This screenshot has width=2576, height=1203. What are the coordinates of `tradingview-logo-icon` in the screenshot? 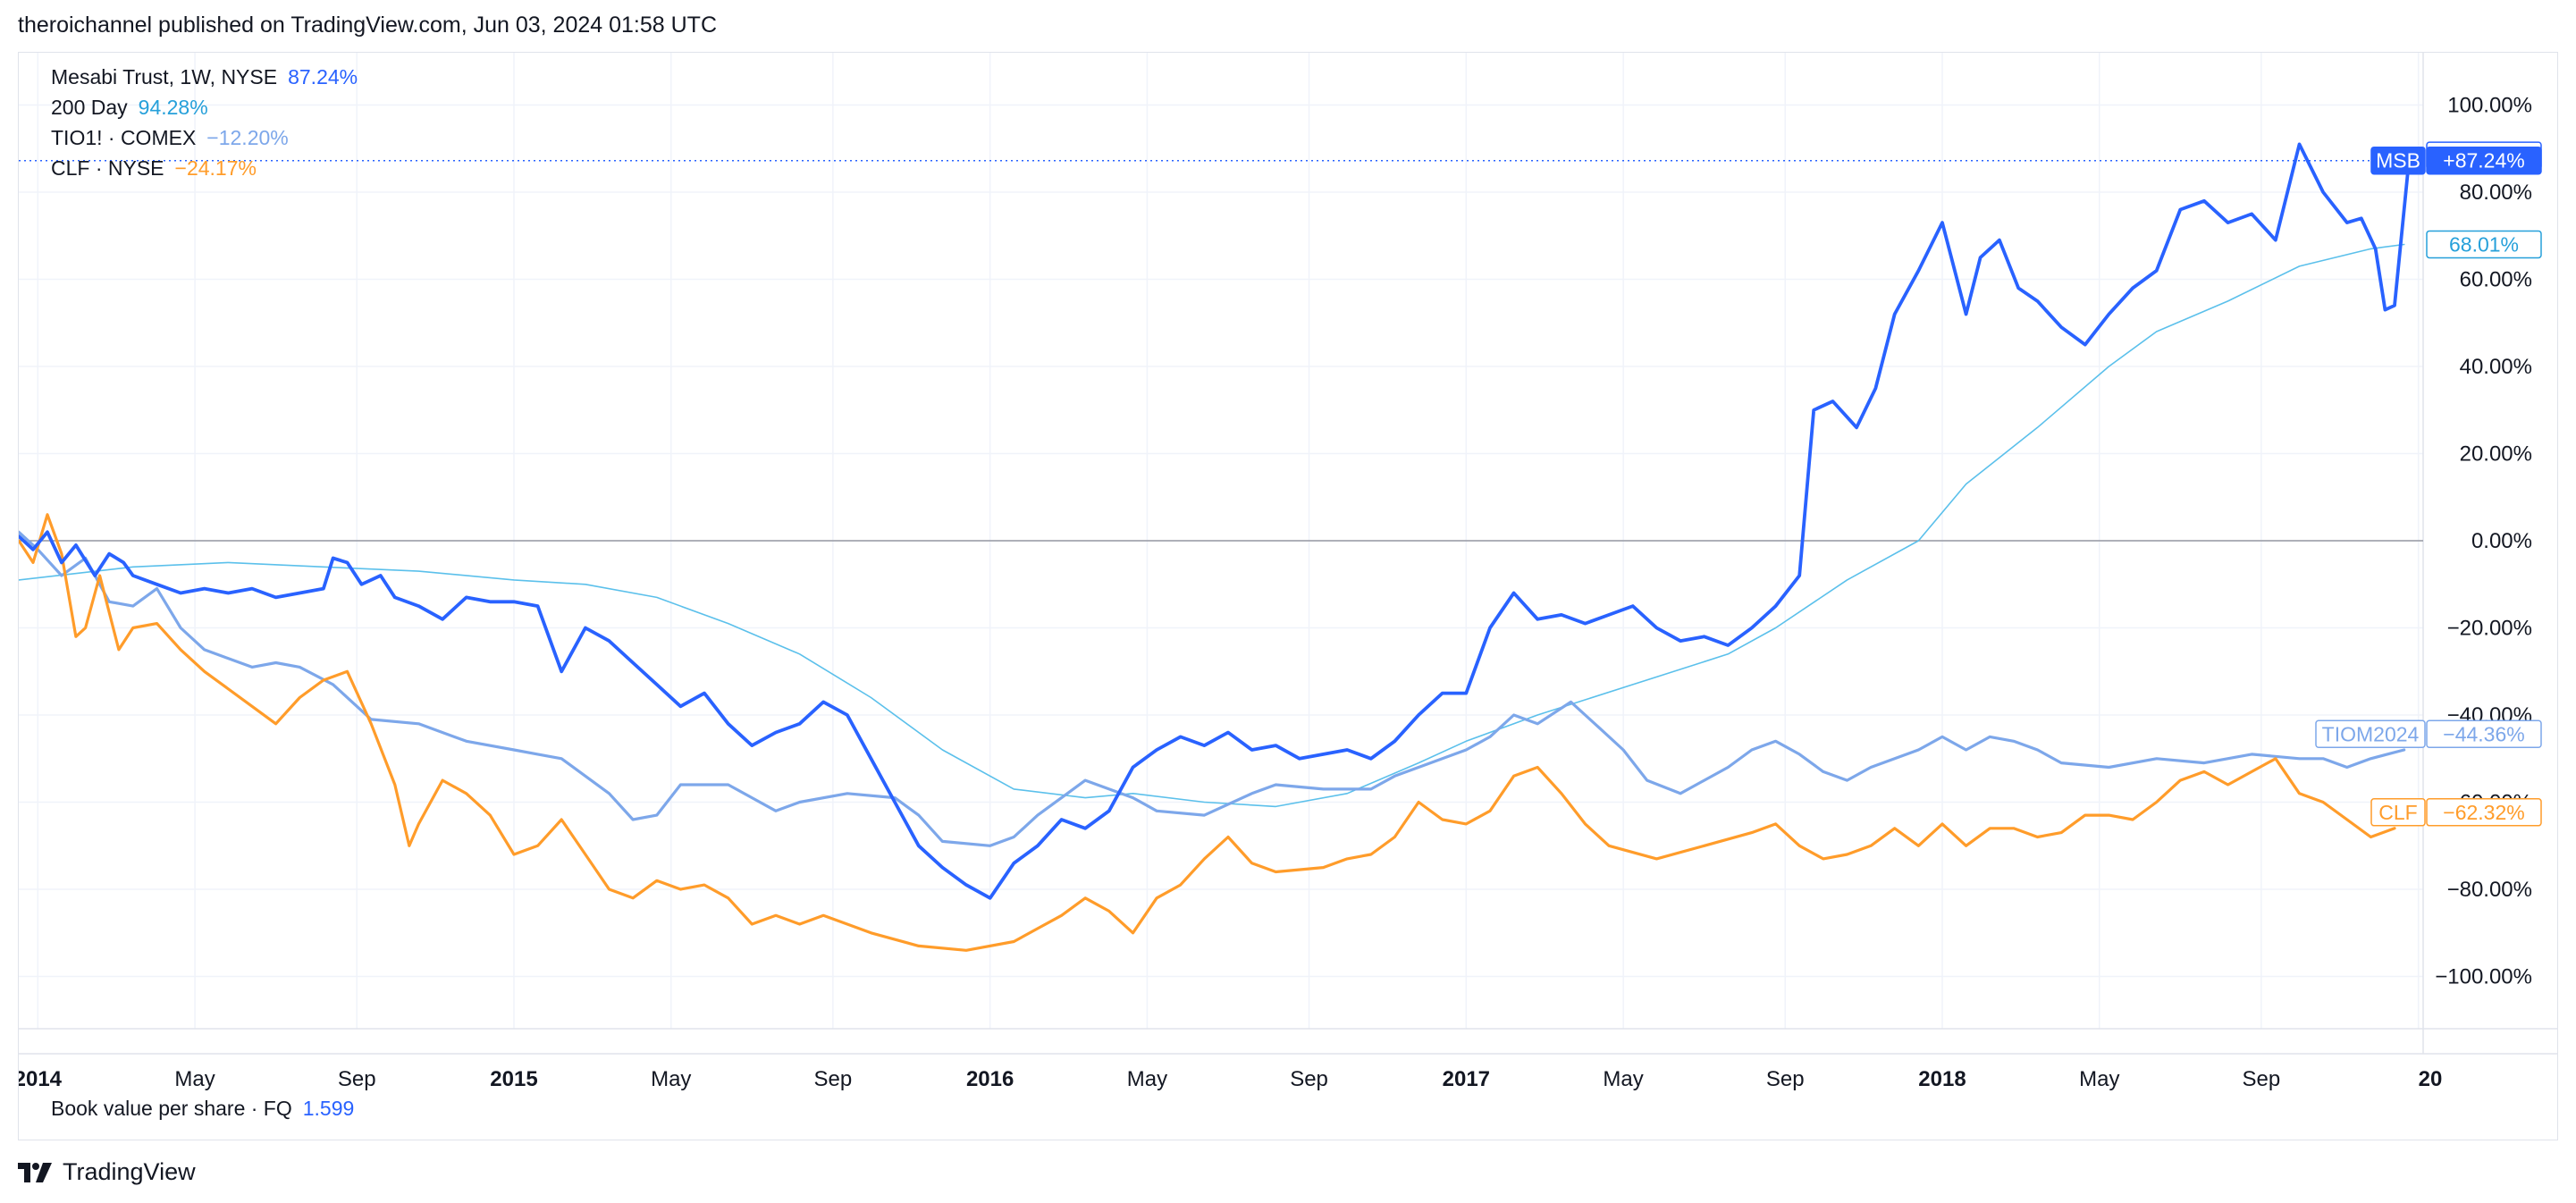 It's located at (35, 1172).